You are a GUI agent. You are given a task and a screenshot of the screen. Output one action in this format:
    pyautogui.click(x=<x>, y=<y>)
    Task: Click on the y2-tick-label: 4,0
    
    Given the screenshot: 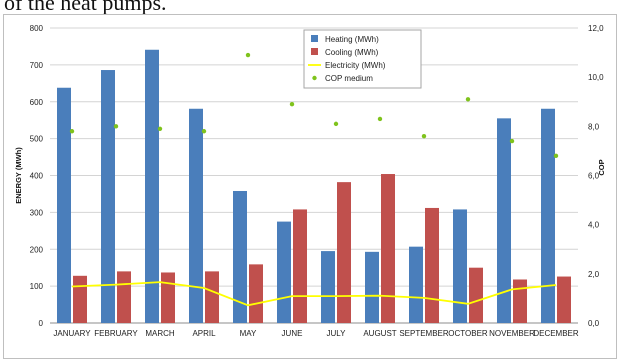 What is the action you would take?
    pyautogui.click(x=594, y=225)
    